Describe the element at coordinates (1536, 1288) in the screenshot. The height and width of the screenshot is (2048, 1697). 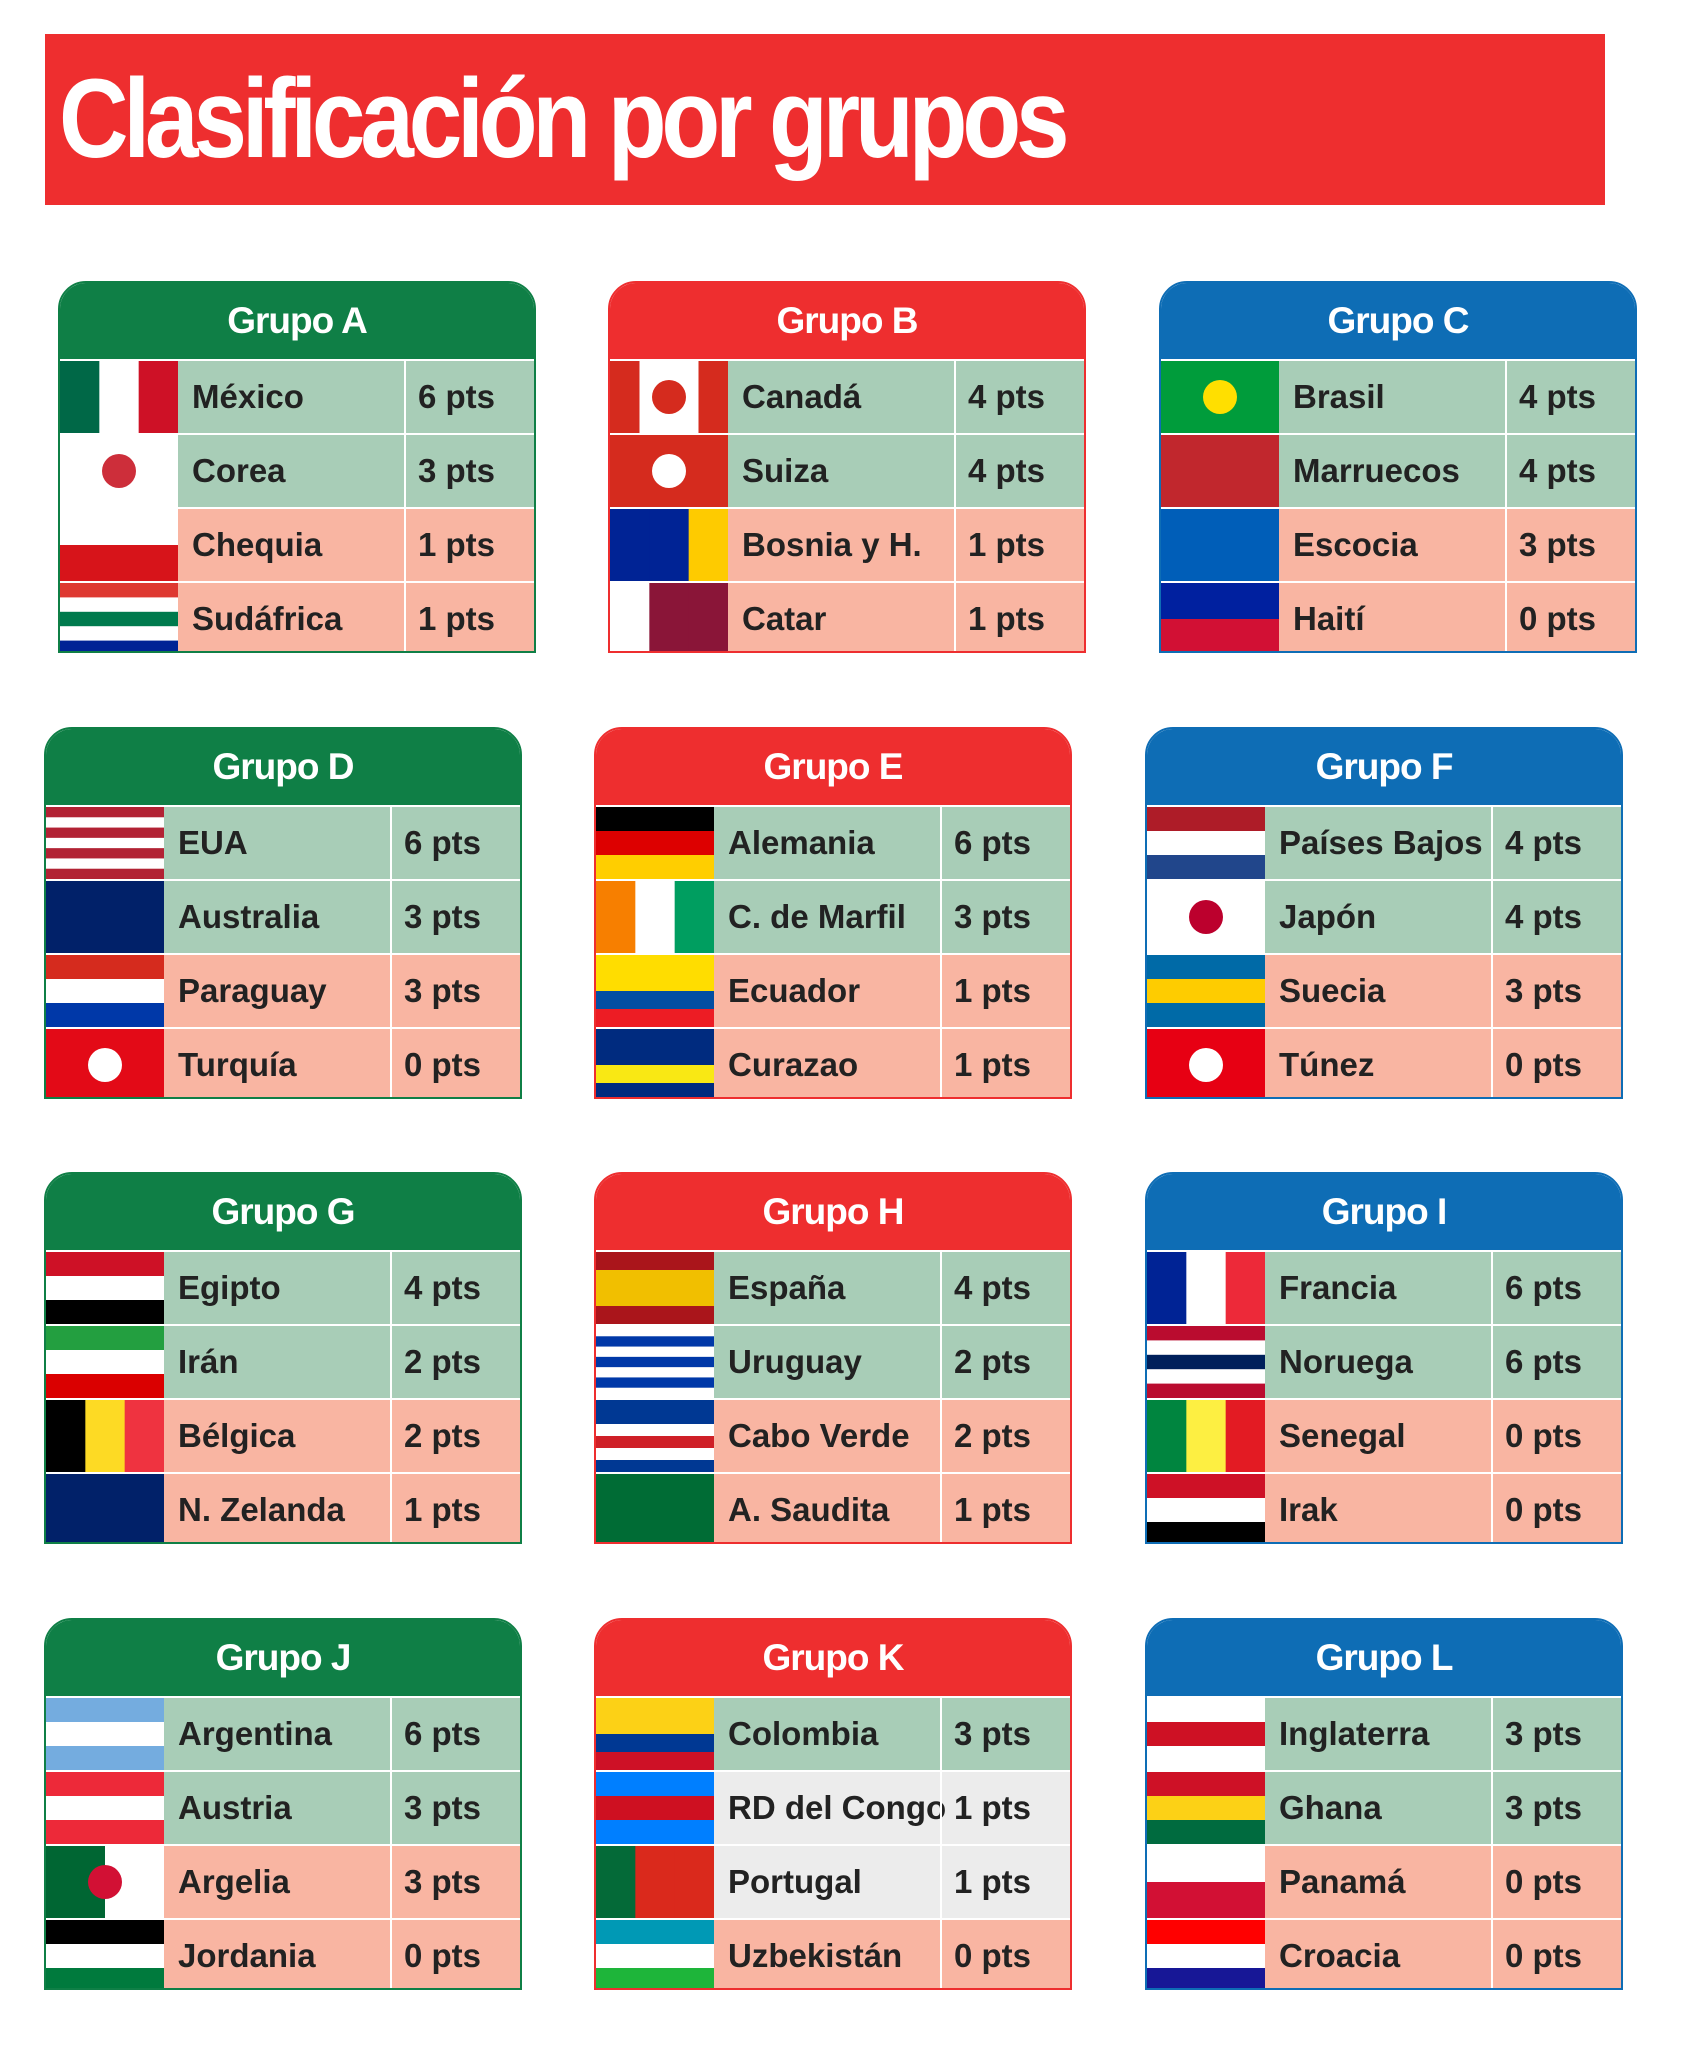
I see `team-points: 6 pts` at that location.